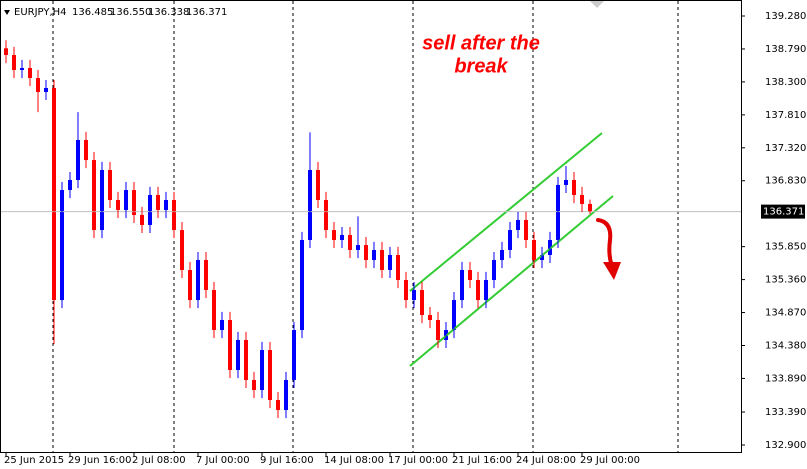  What do you see at coordinates (34, 460) in the screenshot?
I see `x-tick-label: 25 Jun 2015` at bounding box center [34, 460].